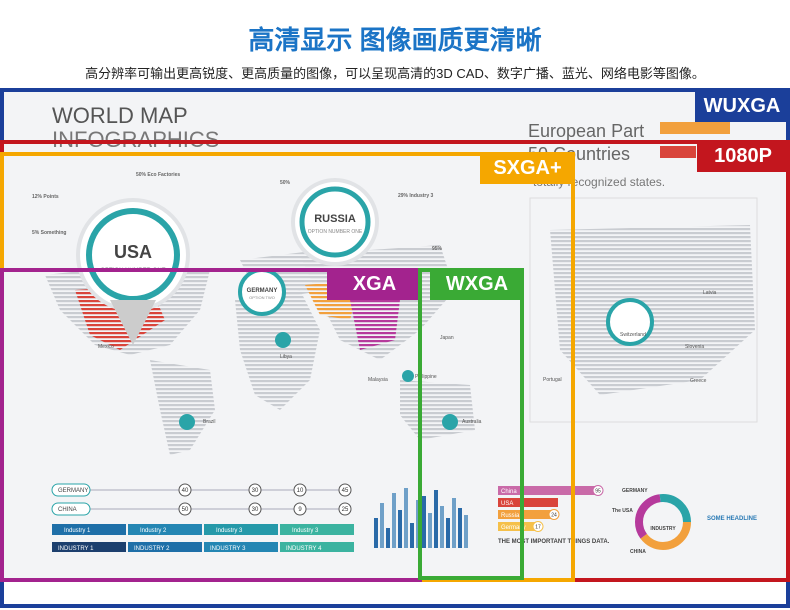  Describe the element at coordinates (209, 422) in the screenshot. I see `place-label: Brazil` at that location.